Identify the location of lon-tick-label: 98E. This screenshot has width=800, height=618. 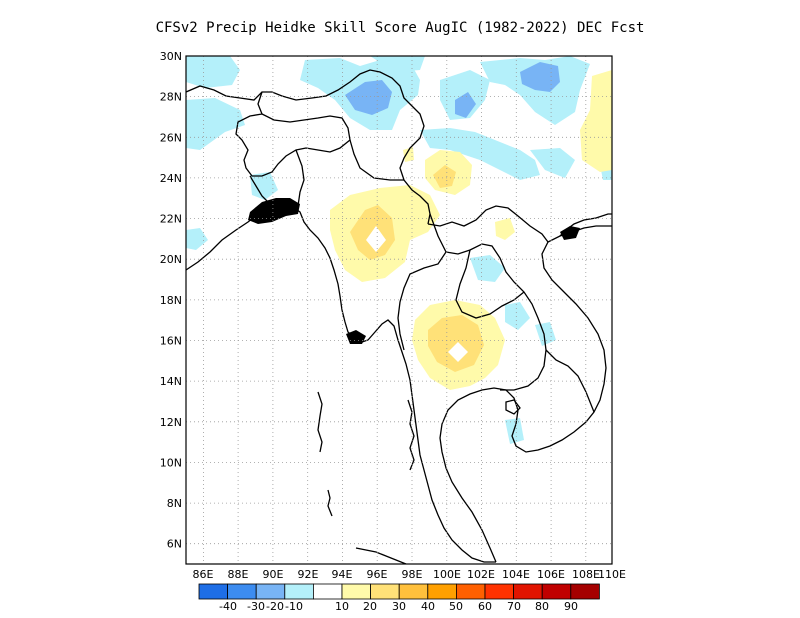
(412, 574).